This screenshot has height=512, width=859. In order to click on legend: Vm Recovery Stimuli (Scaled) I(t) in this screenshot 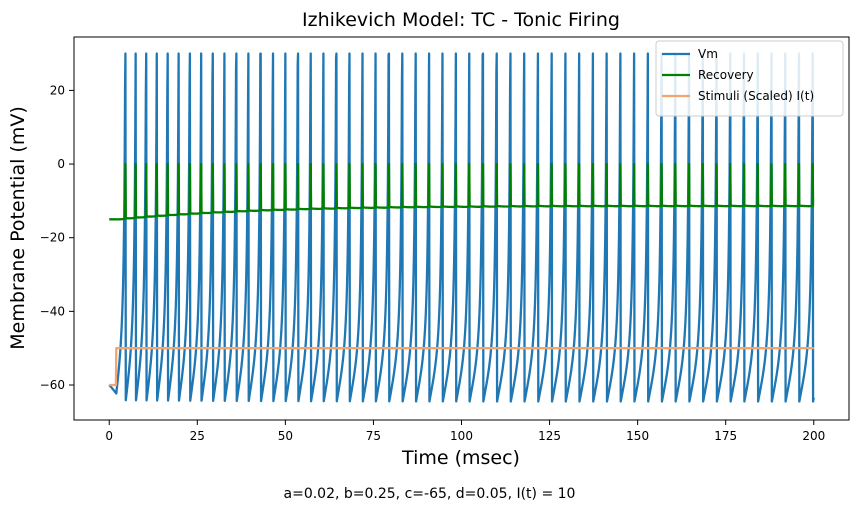, I will do `click(749, 78)`.